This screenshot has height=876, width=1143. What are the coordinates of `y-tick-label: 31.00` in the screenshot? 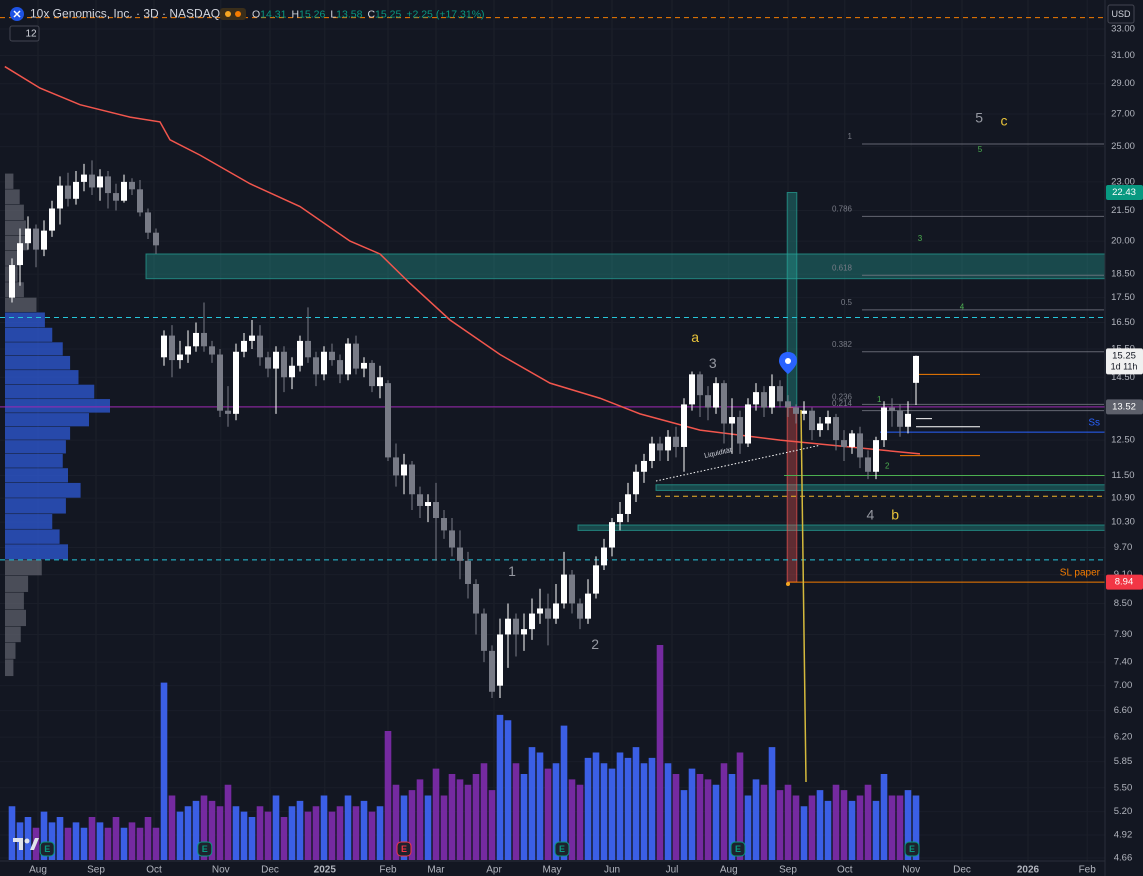 It's located at (1123, 55).